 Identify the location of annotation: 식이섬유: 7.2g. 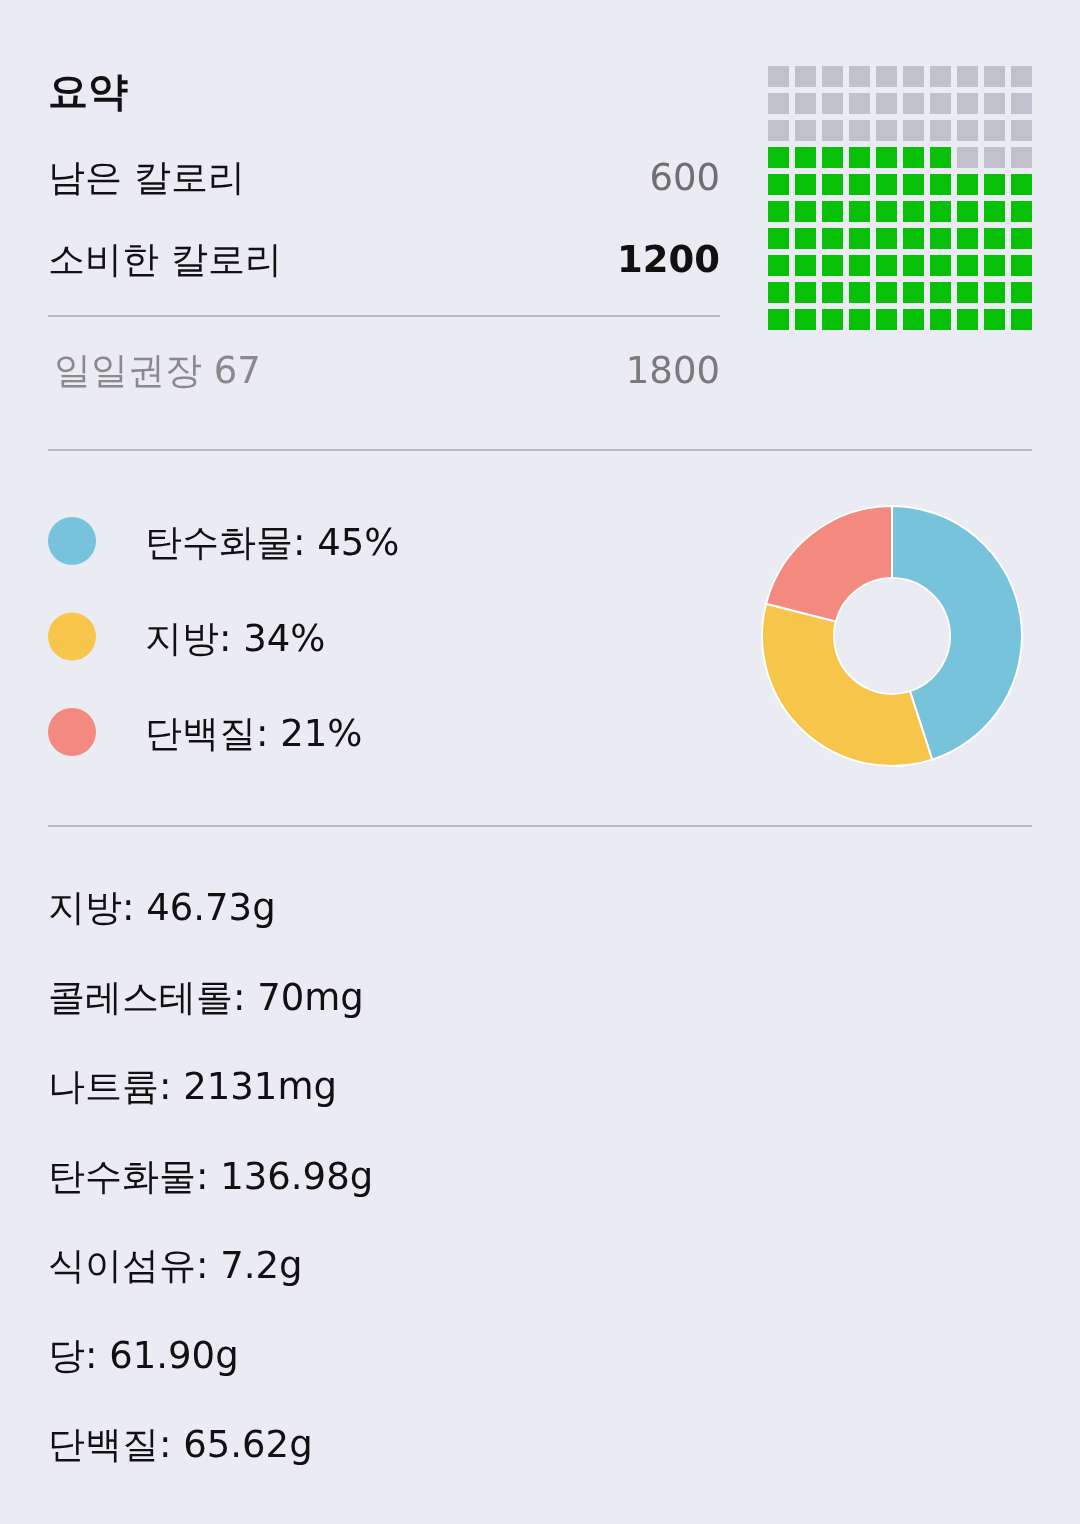
(175, 1265).